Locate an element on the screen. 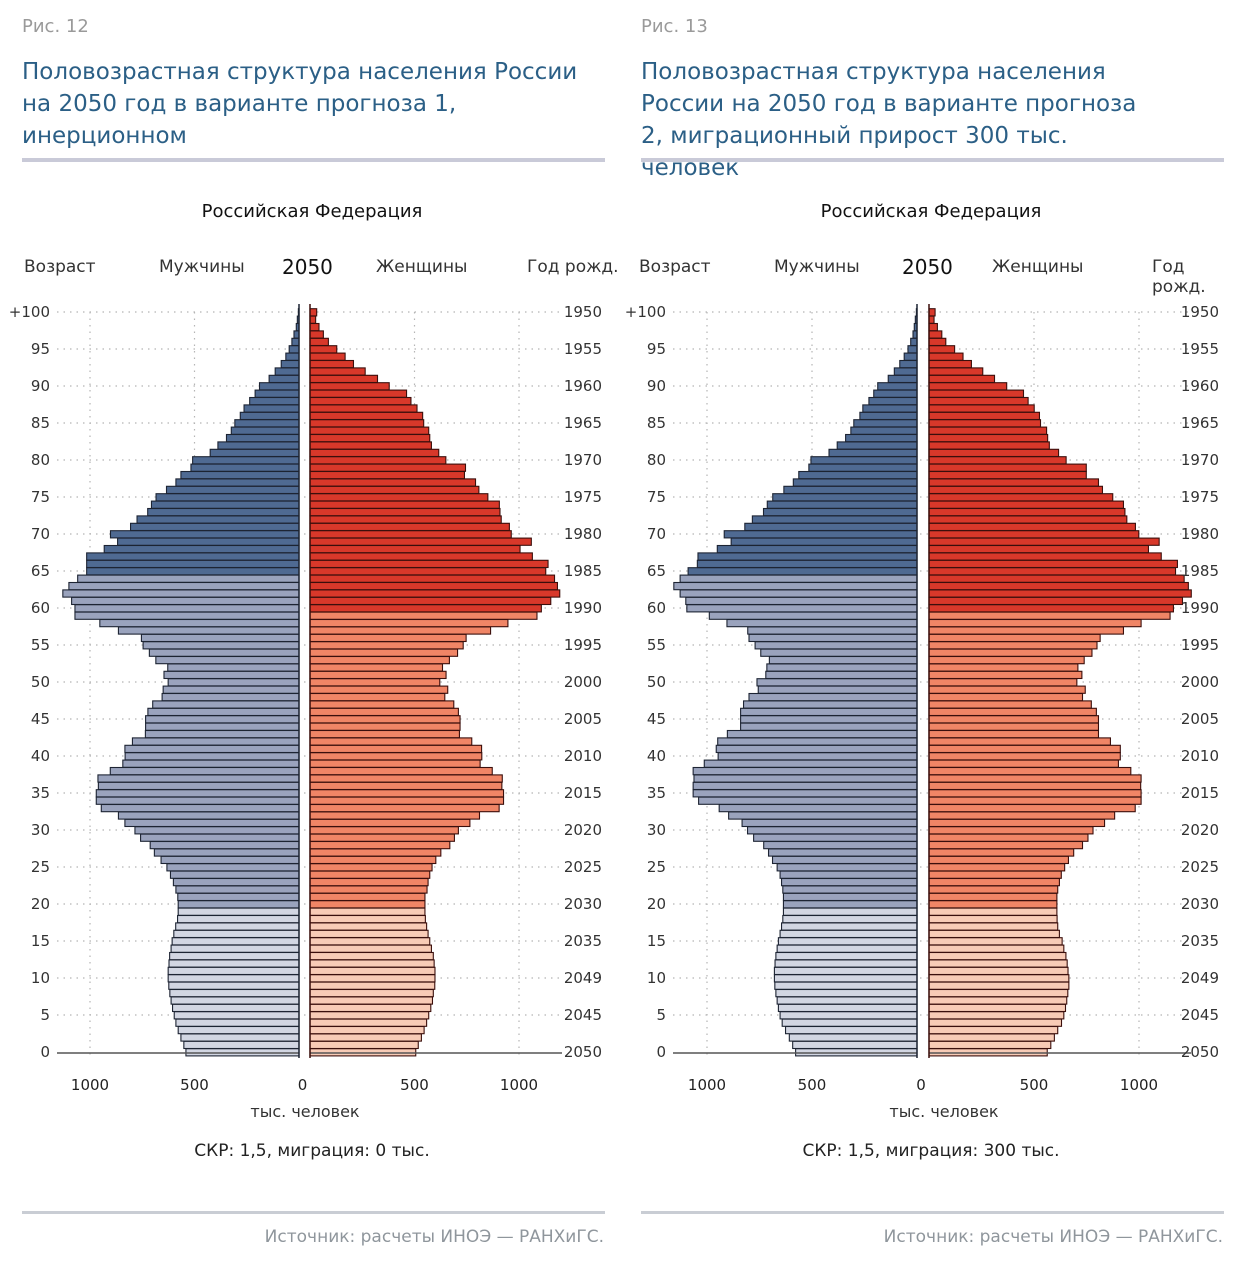 This screenshot has height=1267, width=1257. birth-year-tick-label: 1980 is located at coordinates (583, 534).